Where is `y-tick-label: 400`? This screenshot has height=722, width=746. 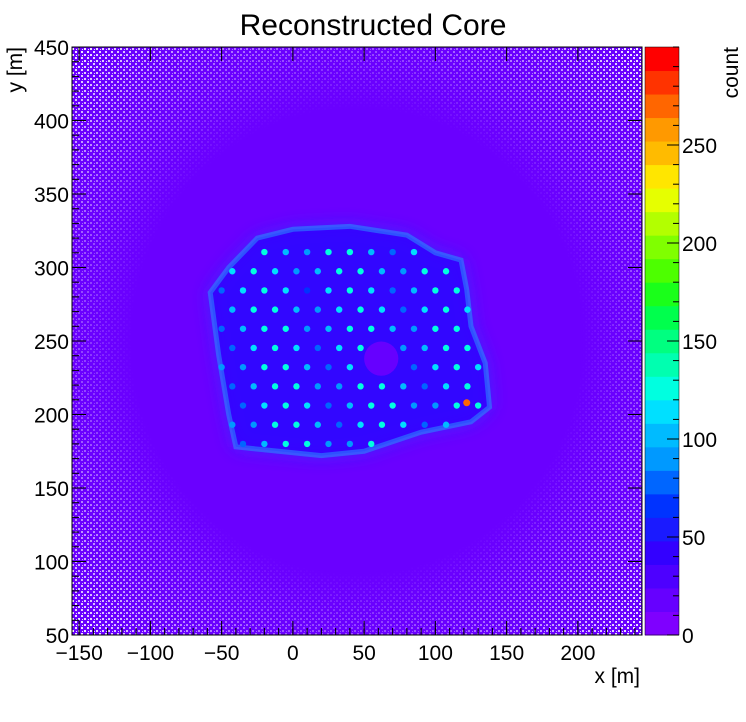 y-tick-label: 400 is located at coordinates (51, 122).